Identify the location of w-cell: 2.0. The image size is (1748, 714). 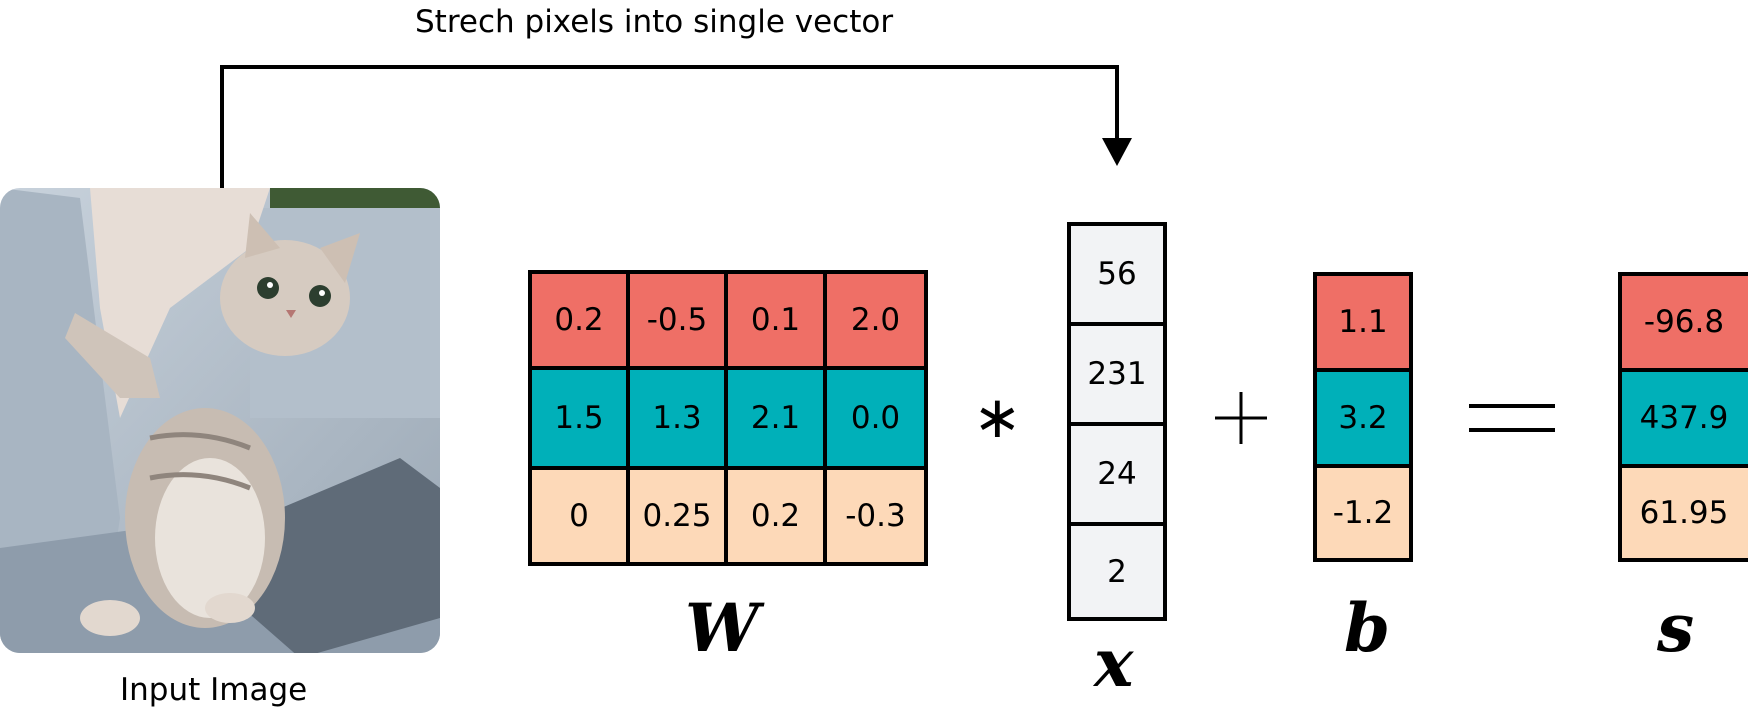
(875, 320).